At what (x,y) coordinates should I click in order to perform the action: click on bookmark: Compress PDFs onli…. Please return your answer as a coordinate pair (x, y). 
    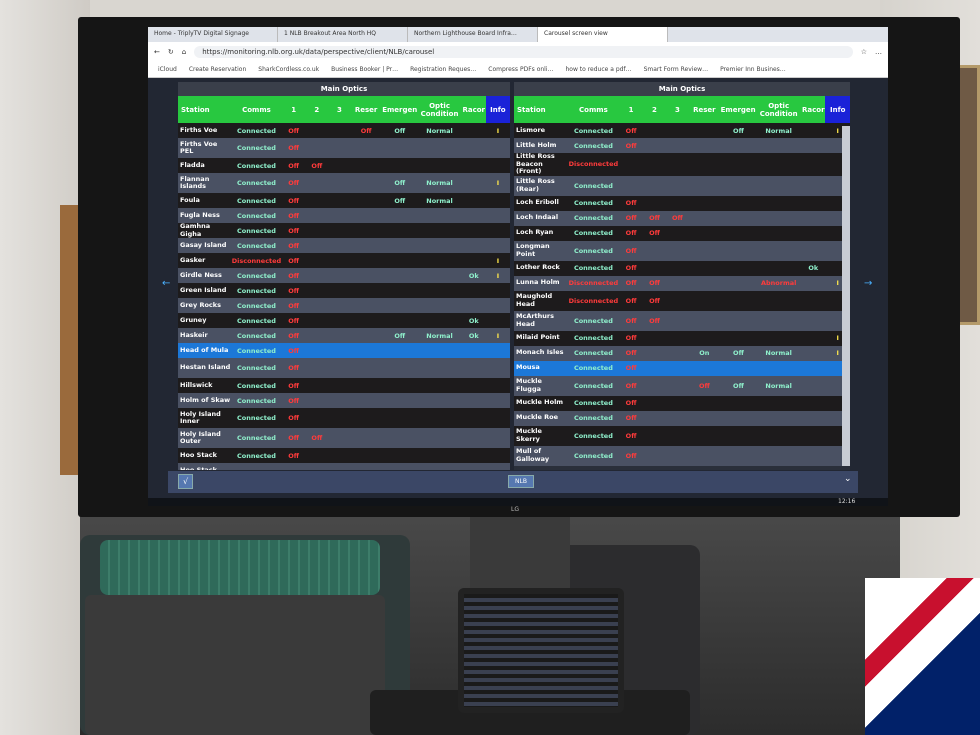
    Looking at the image, I should click on (521, 69).